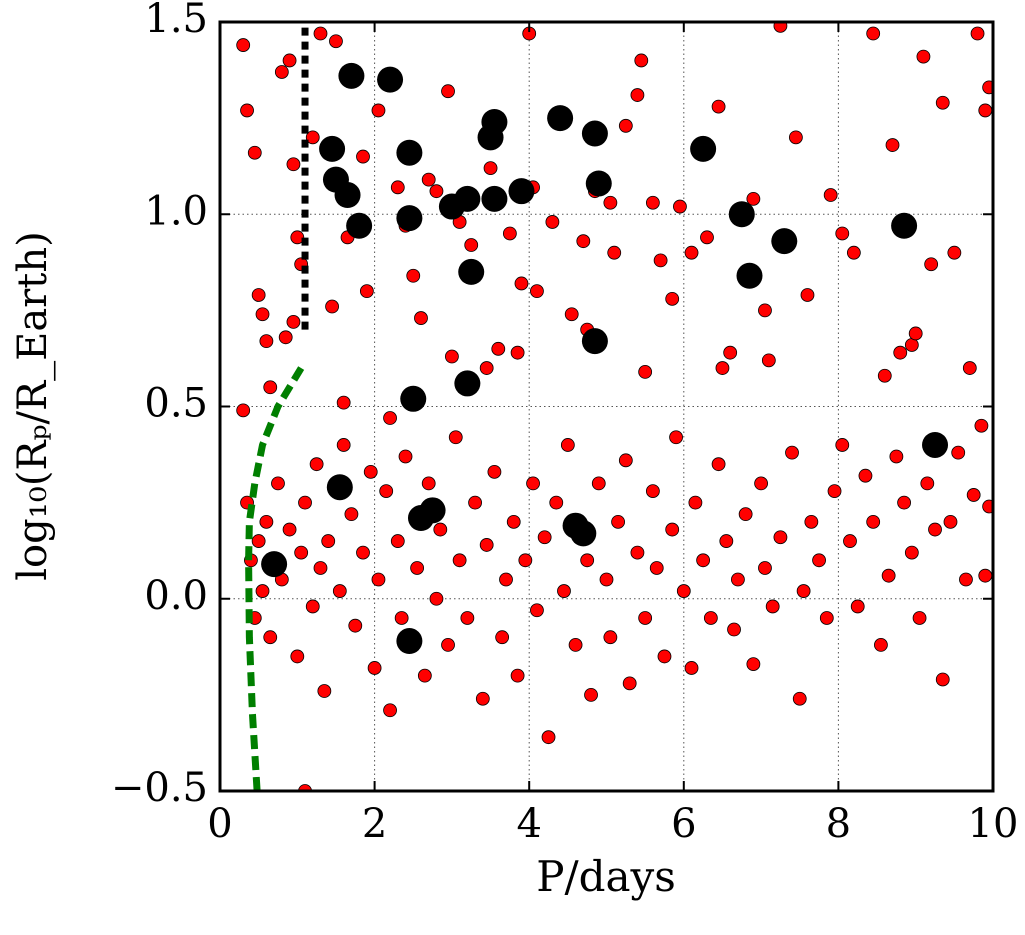 This screenshot has height=935, width=1025. What do you see at coordinates (606, 876) in the screenshot?
I see `x-axis-label: P/days` at bounding box center [606, 876].